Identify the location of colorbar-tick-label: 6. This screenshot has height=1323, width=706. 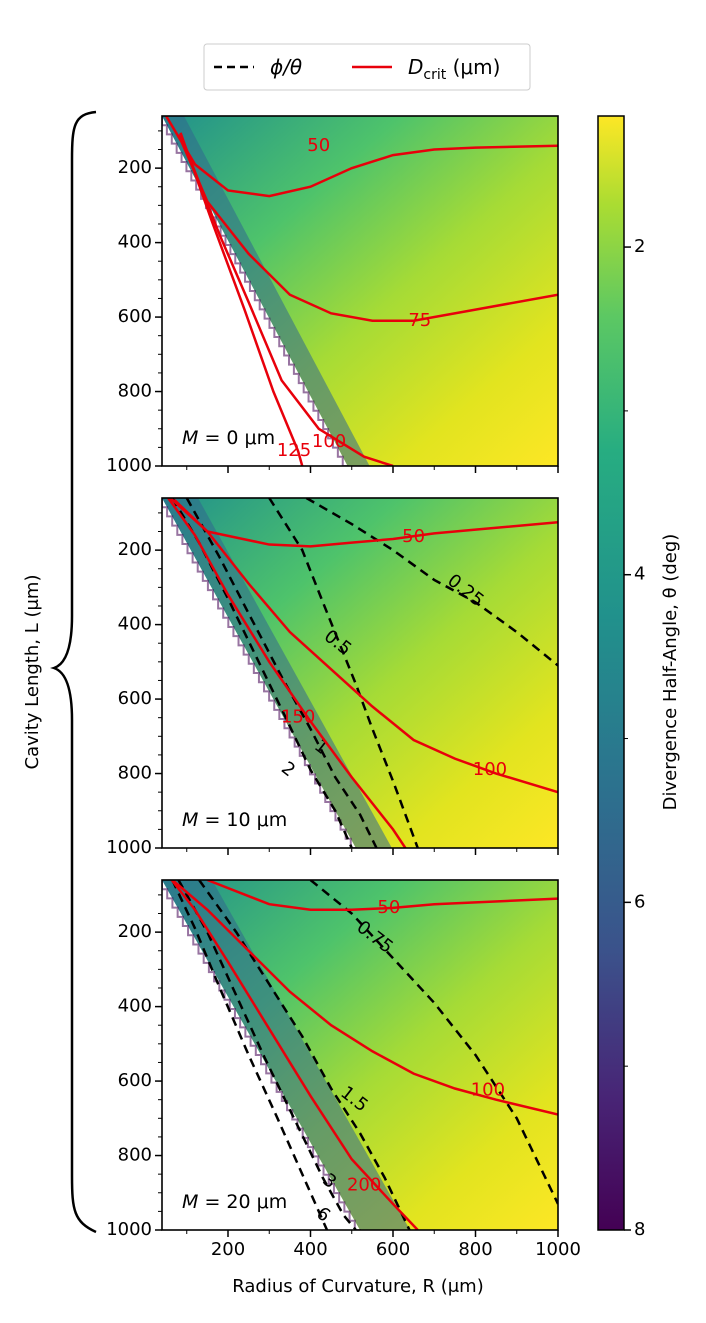
(639, 901).